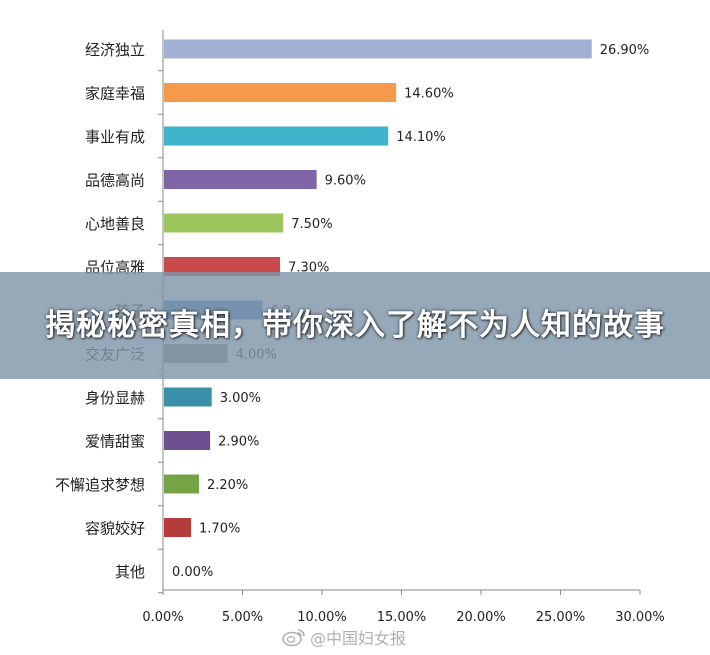 This screenshot has height=655, width=710. What do you see at coordinates (358, 638) in the screenshot?
I see `watermark-text: @中国妇女报` at bounding box center [358, 638].